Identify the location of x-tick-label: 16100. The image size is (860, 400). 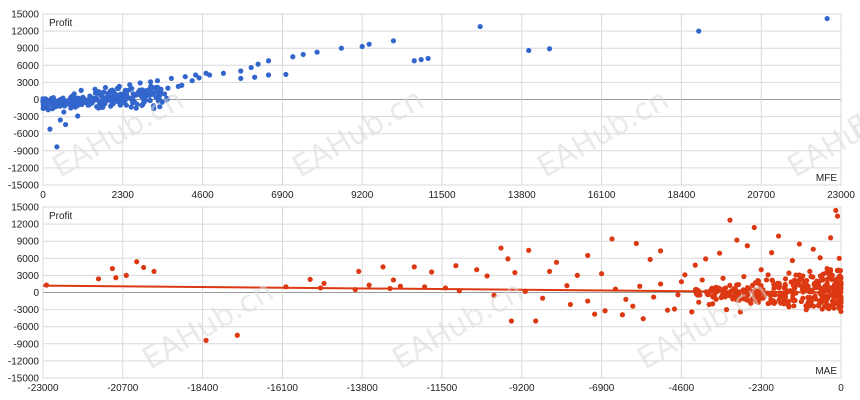
(602, 195).